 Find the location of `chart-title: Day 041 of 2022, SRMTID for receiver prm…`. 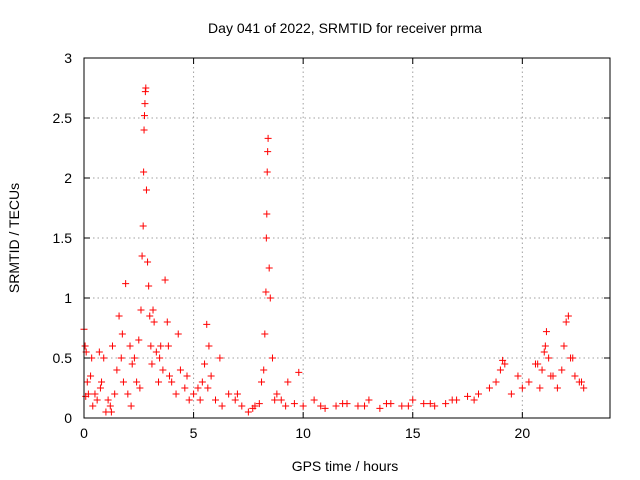

chart-title: Day 041 of 2022, SRMTID for receiver prm… is located at coordinates (345, 28).